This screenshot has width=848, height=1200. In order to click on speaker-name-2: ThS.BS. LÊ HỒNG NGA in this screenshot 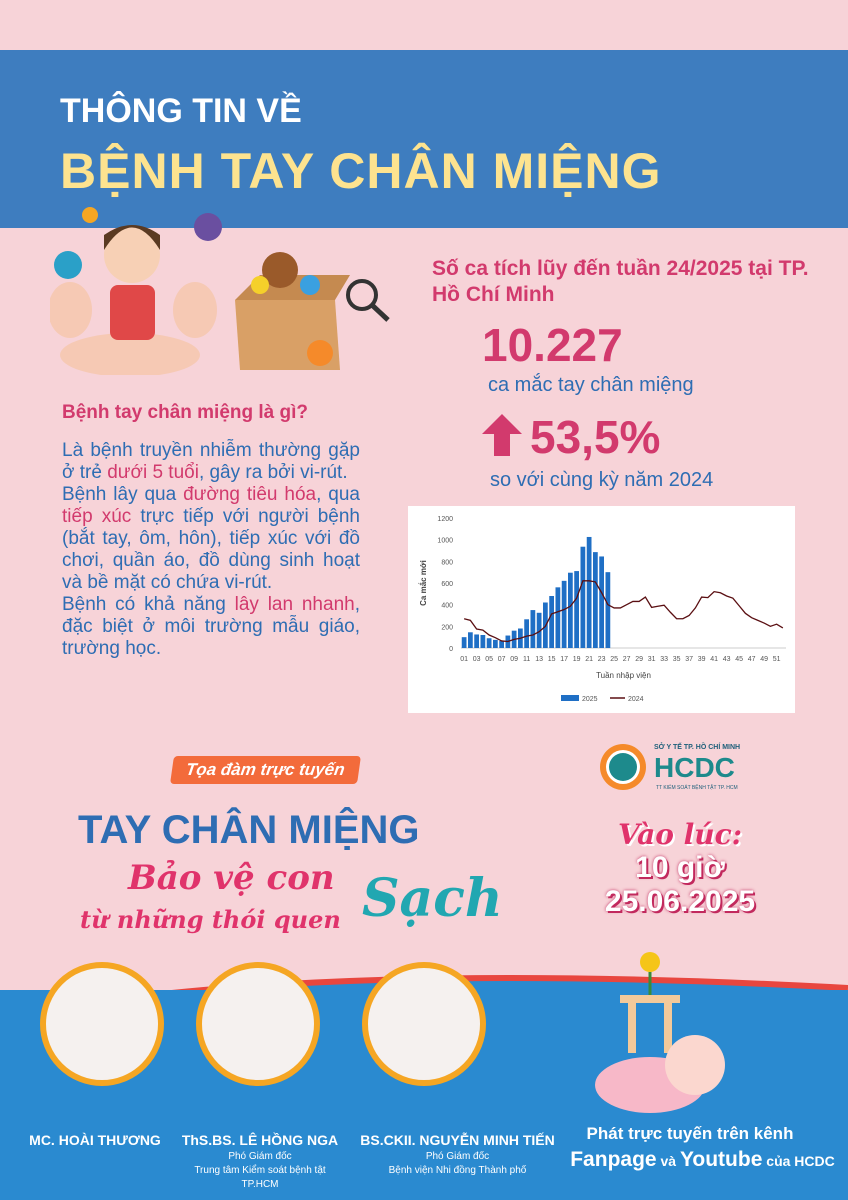, I will do `click(260, 1140)`.